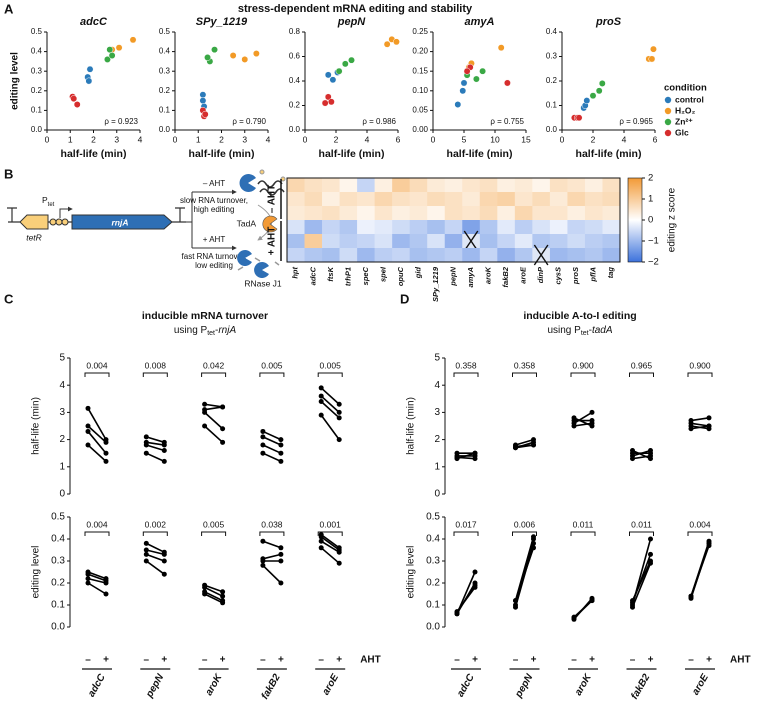 This screenshot has height=705, width=760. I want to click on chart-title: pepN, so click(352, 22).